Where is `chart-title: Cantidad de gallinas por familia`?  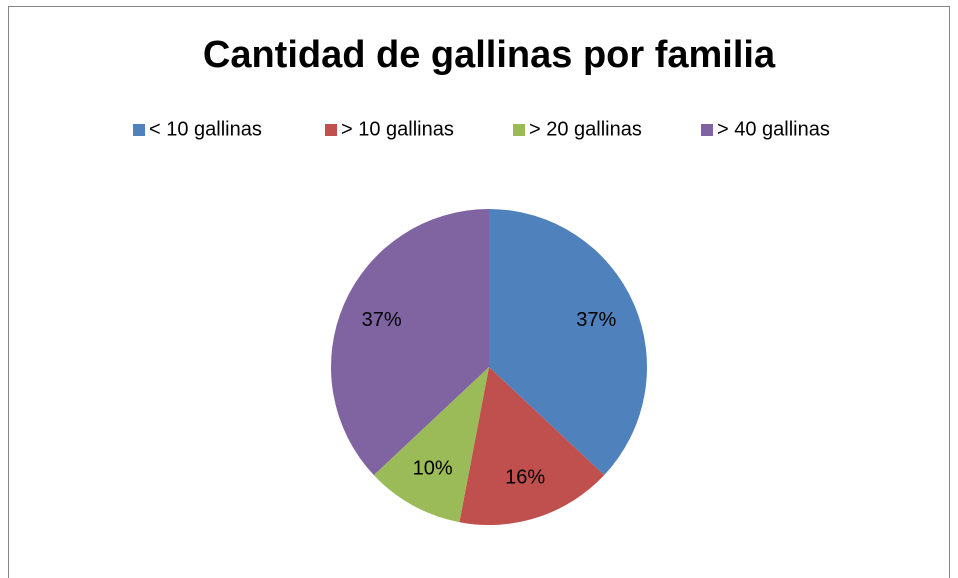 chart-title: Cantidad de gallinas por familia is located at coordinates (489, 55).